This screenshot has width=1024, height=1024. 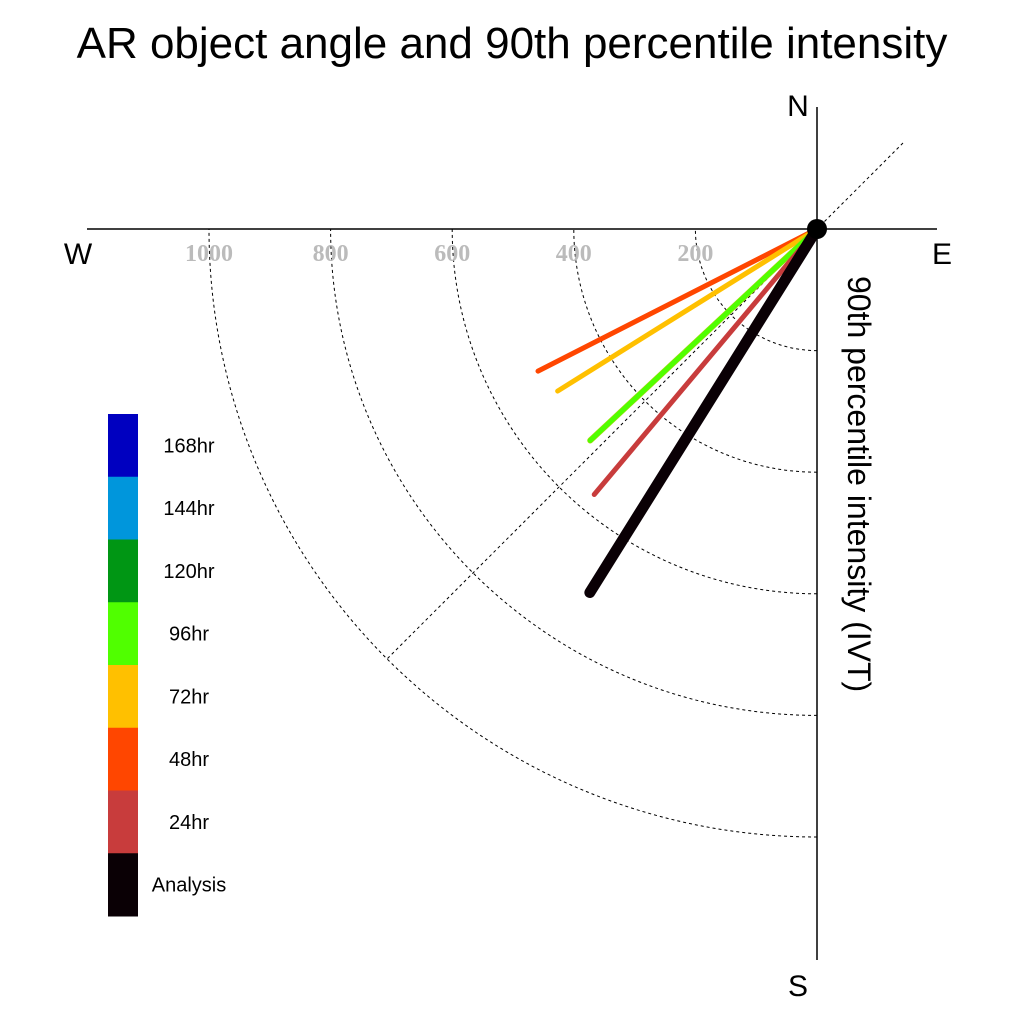 I want to click on radial-tick-label: 1000, so click(x=209, y=254).